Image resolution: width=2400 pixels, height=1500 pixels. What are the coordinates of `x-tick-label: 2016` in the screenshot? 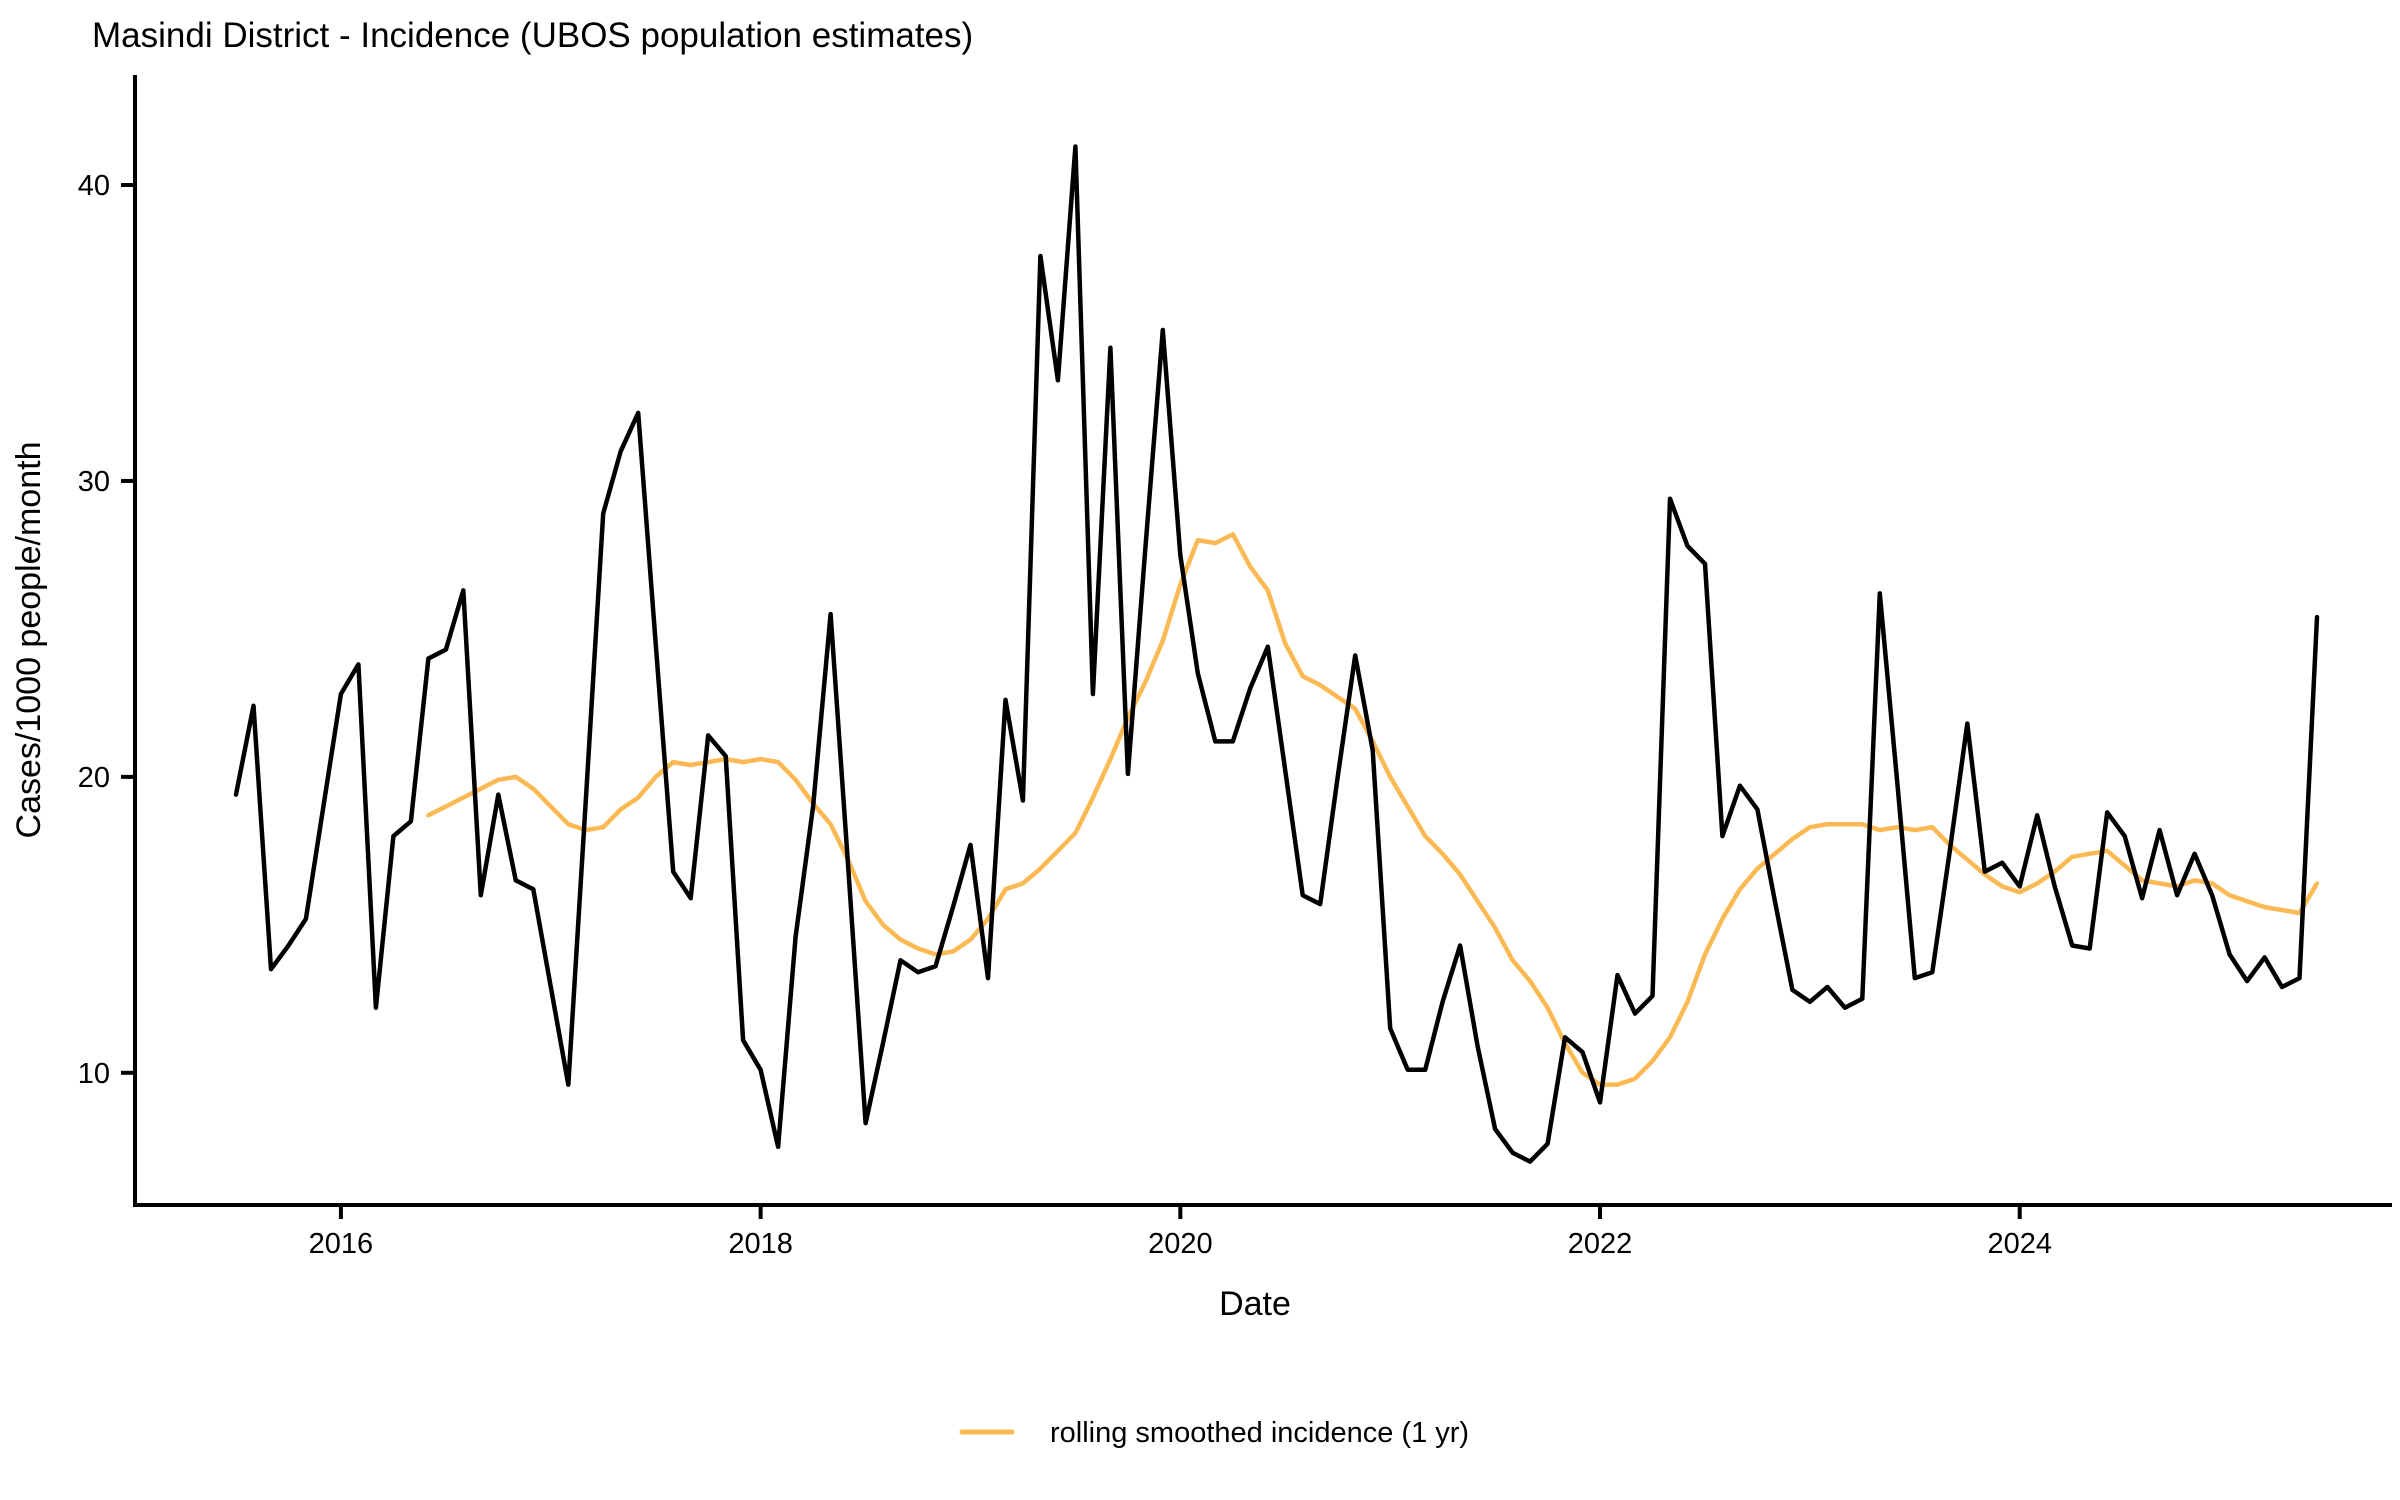 It's located at (341, 1244).